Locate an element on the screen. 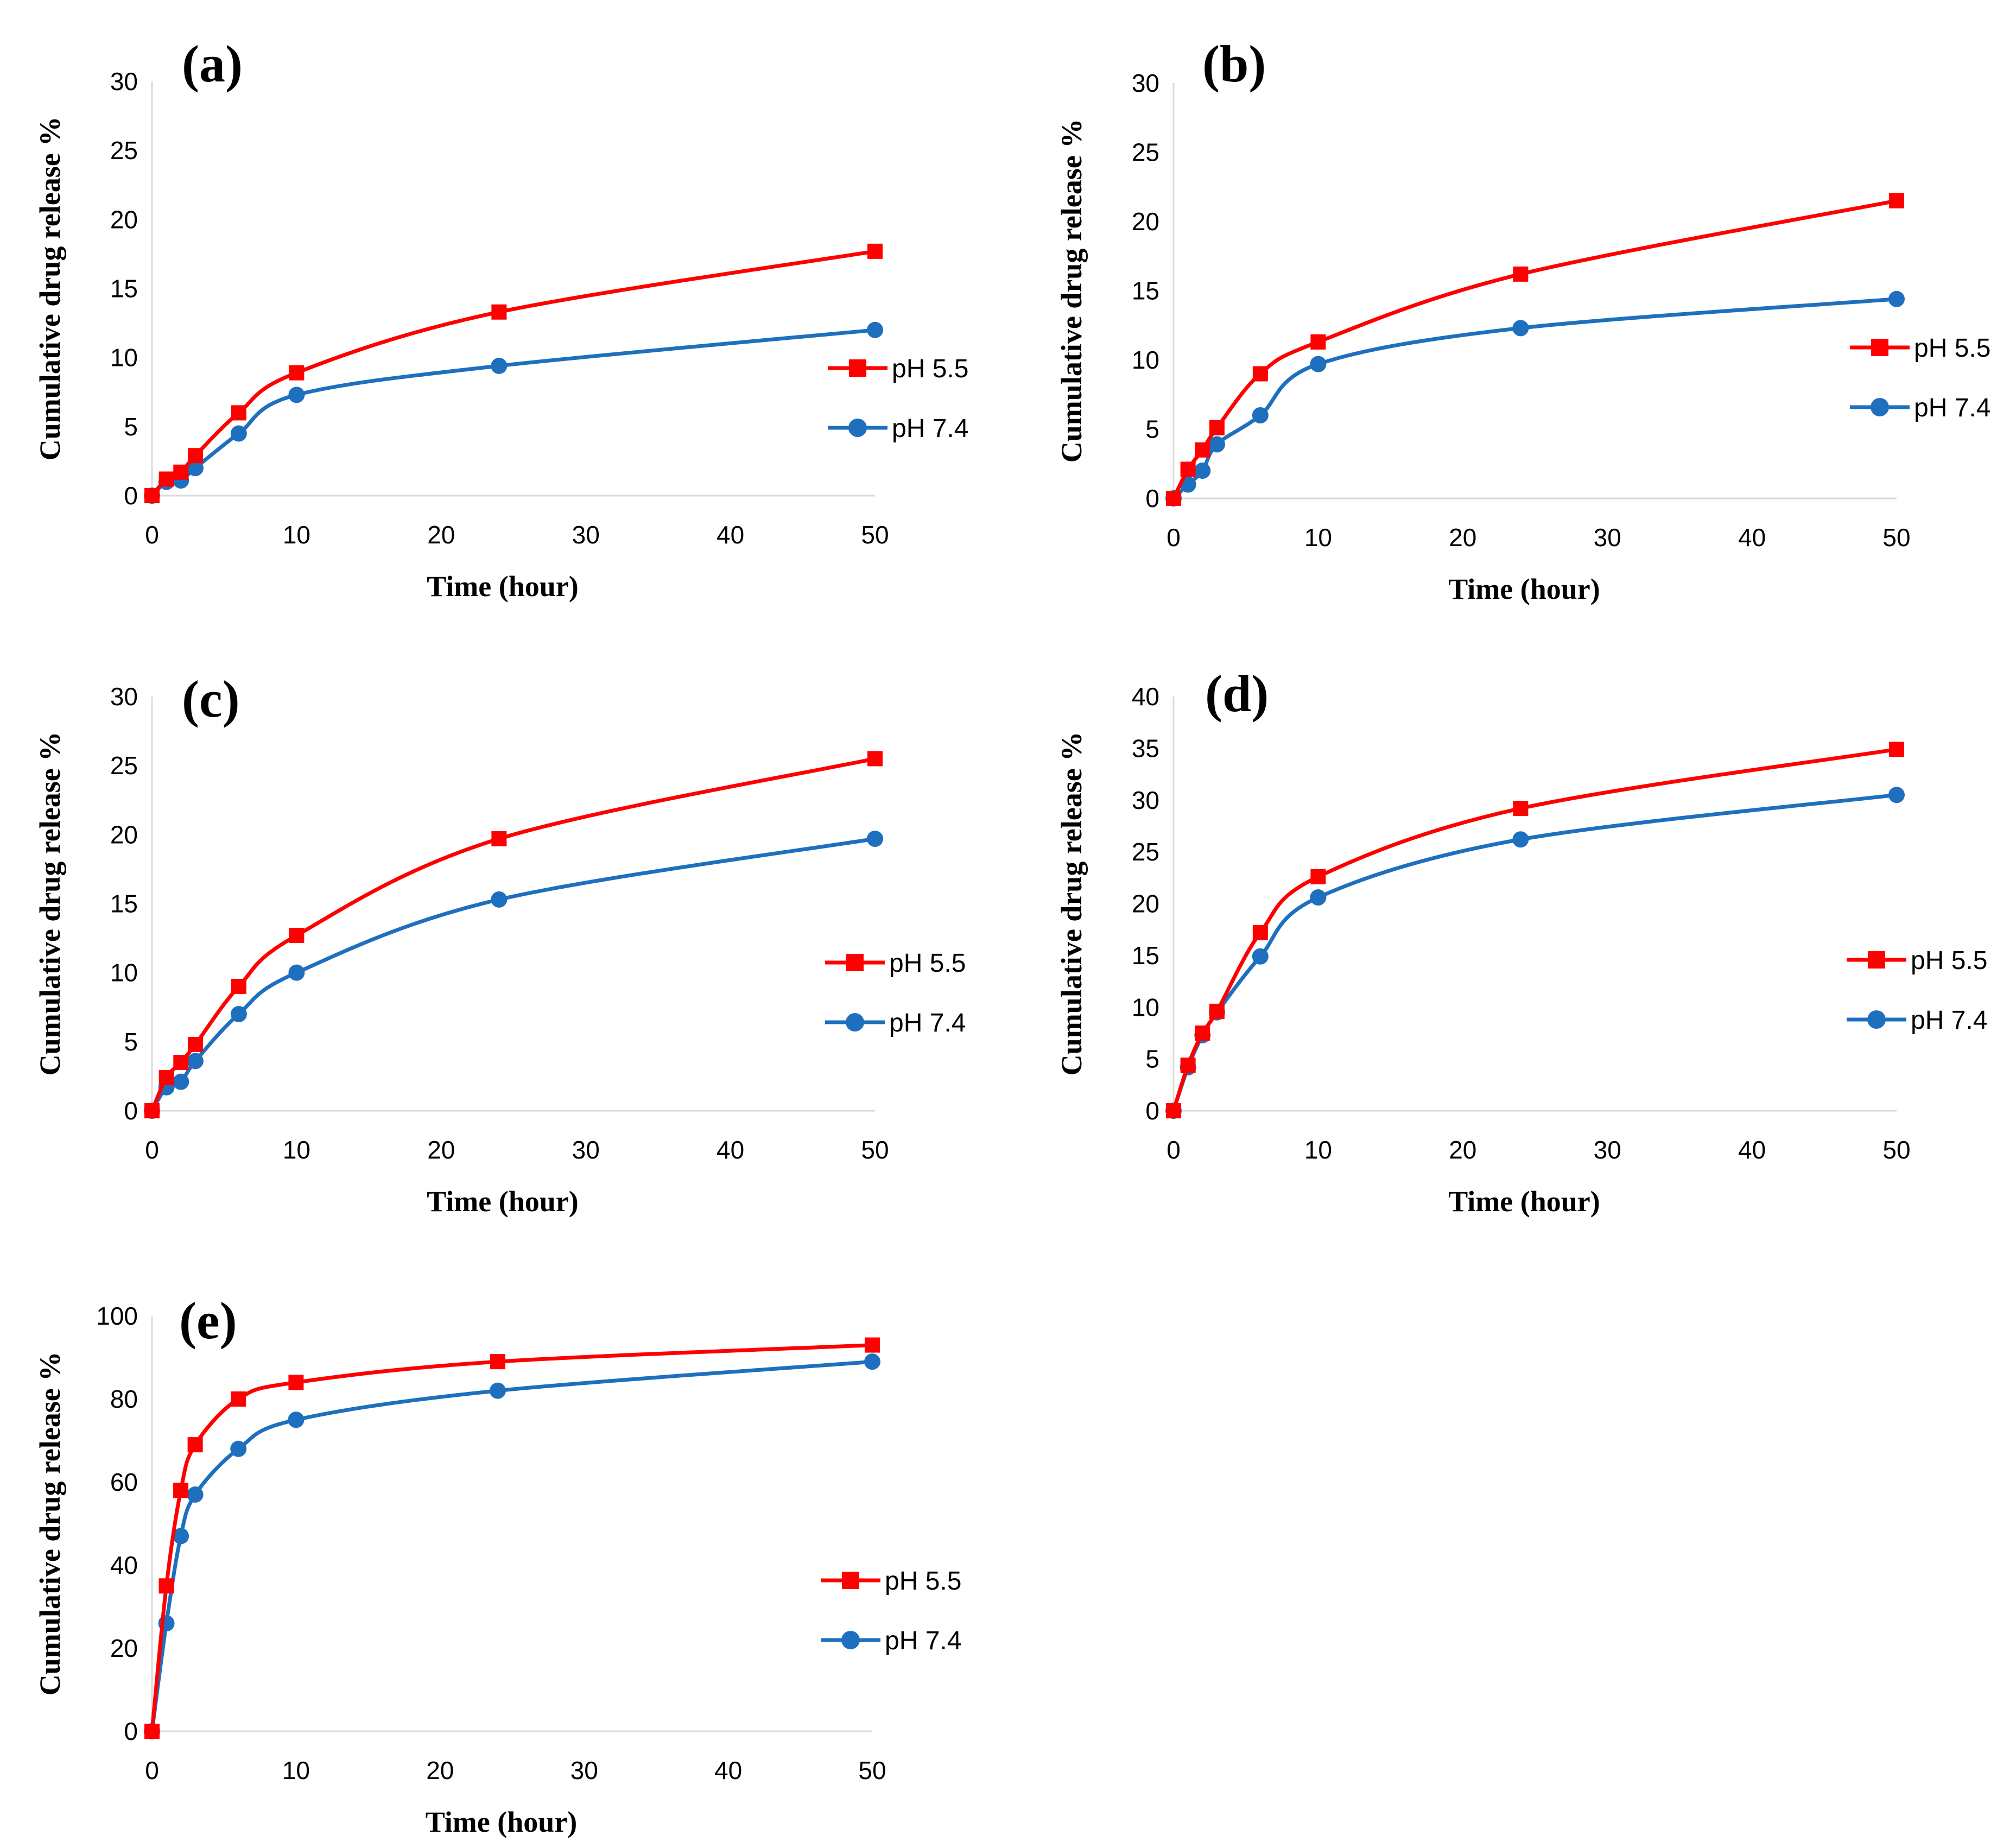  panel-label: (c) is located at coordinates (211, 699).